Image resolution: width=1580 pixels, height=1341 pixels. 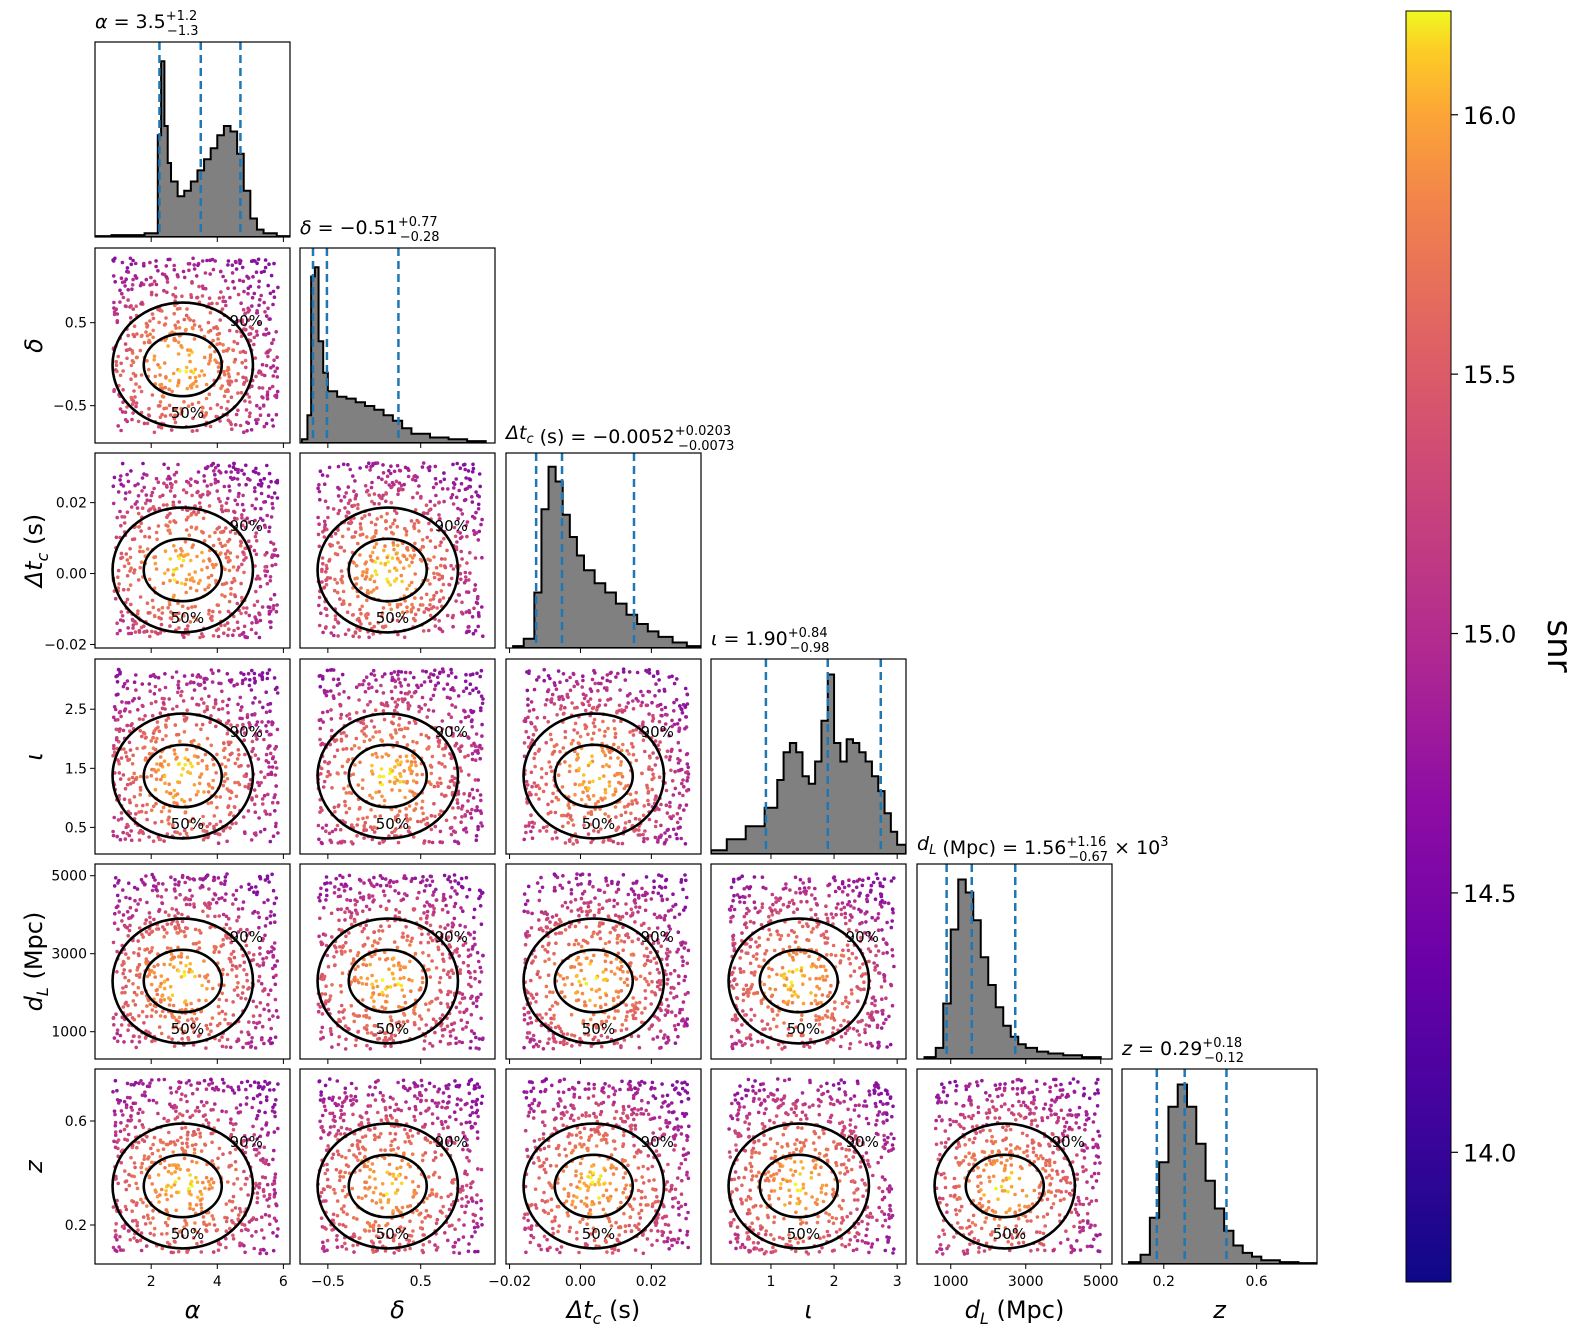 What do you see at coordinates (217, 1282) in the screenshot?
I see `x-tick-label: 4` at bounding box center [217, 1282].